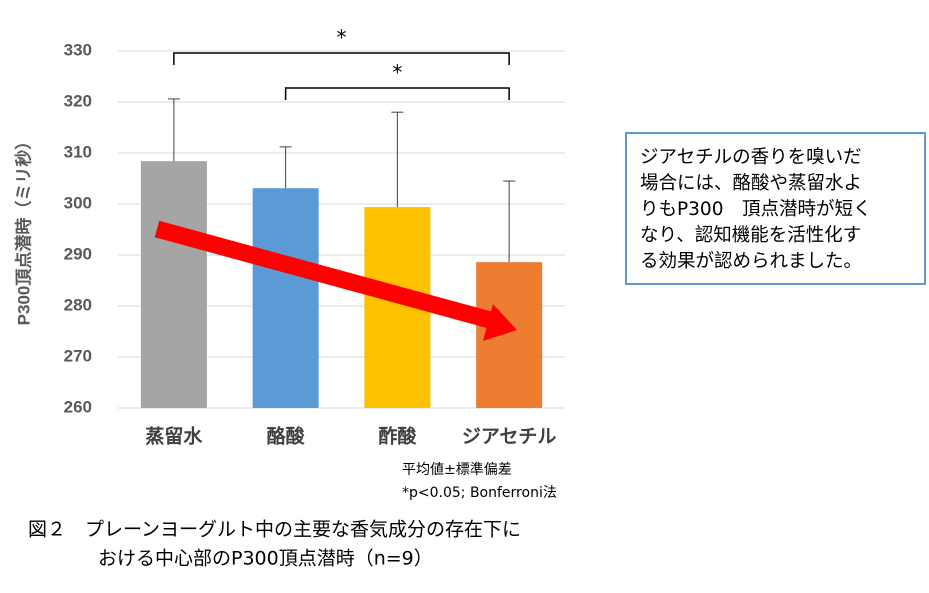  I want to click on y-tick-label: 260, so click(78, 406).